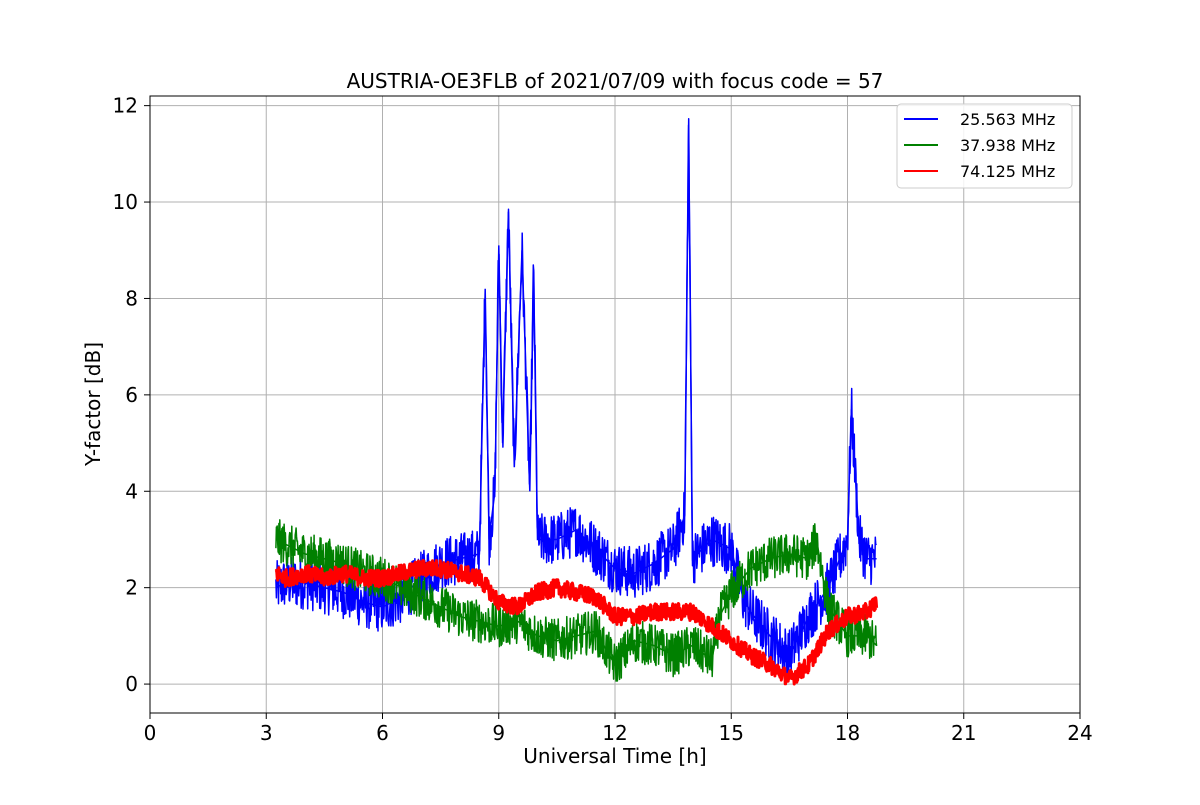  I want to click on x-tick-label: 21, so click(963, 733).